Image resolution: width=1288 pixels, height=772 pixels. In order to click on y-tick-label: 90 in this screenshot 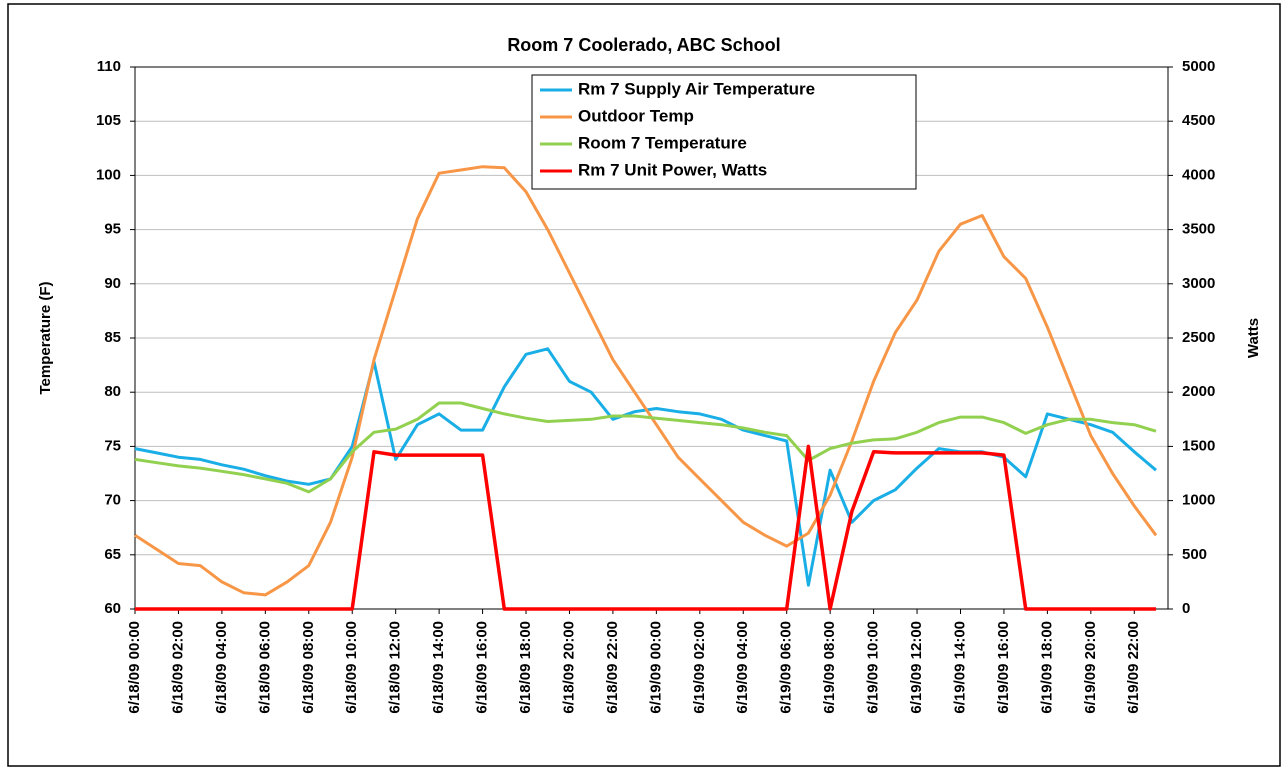, I will do `click(112, 283)`.